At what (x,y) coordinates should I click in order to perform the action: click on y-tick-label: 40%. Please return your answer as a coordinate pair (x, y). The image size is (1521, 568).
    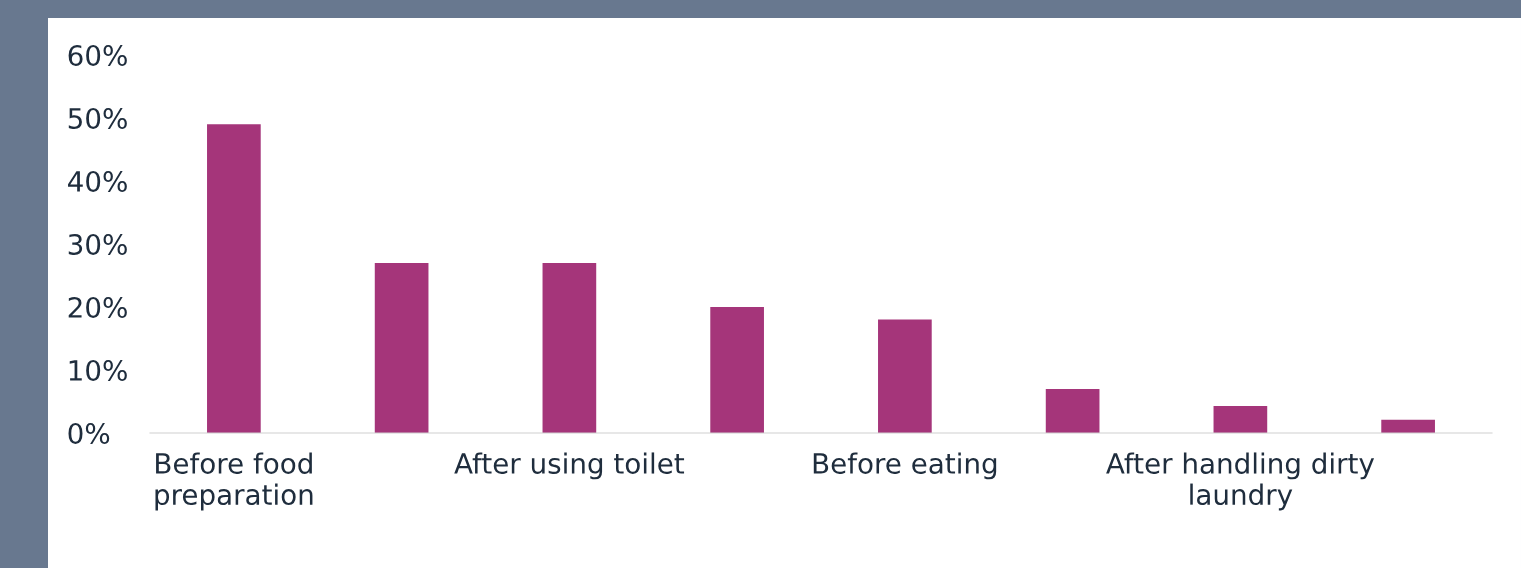
    Looking at the image, I should click on (97, 181).